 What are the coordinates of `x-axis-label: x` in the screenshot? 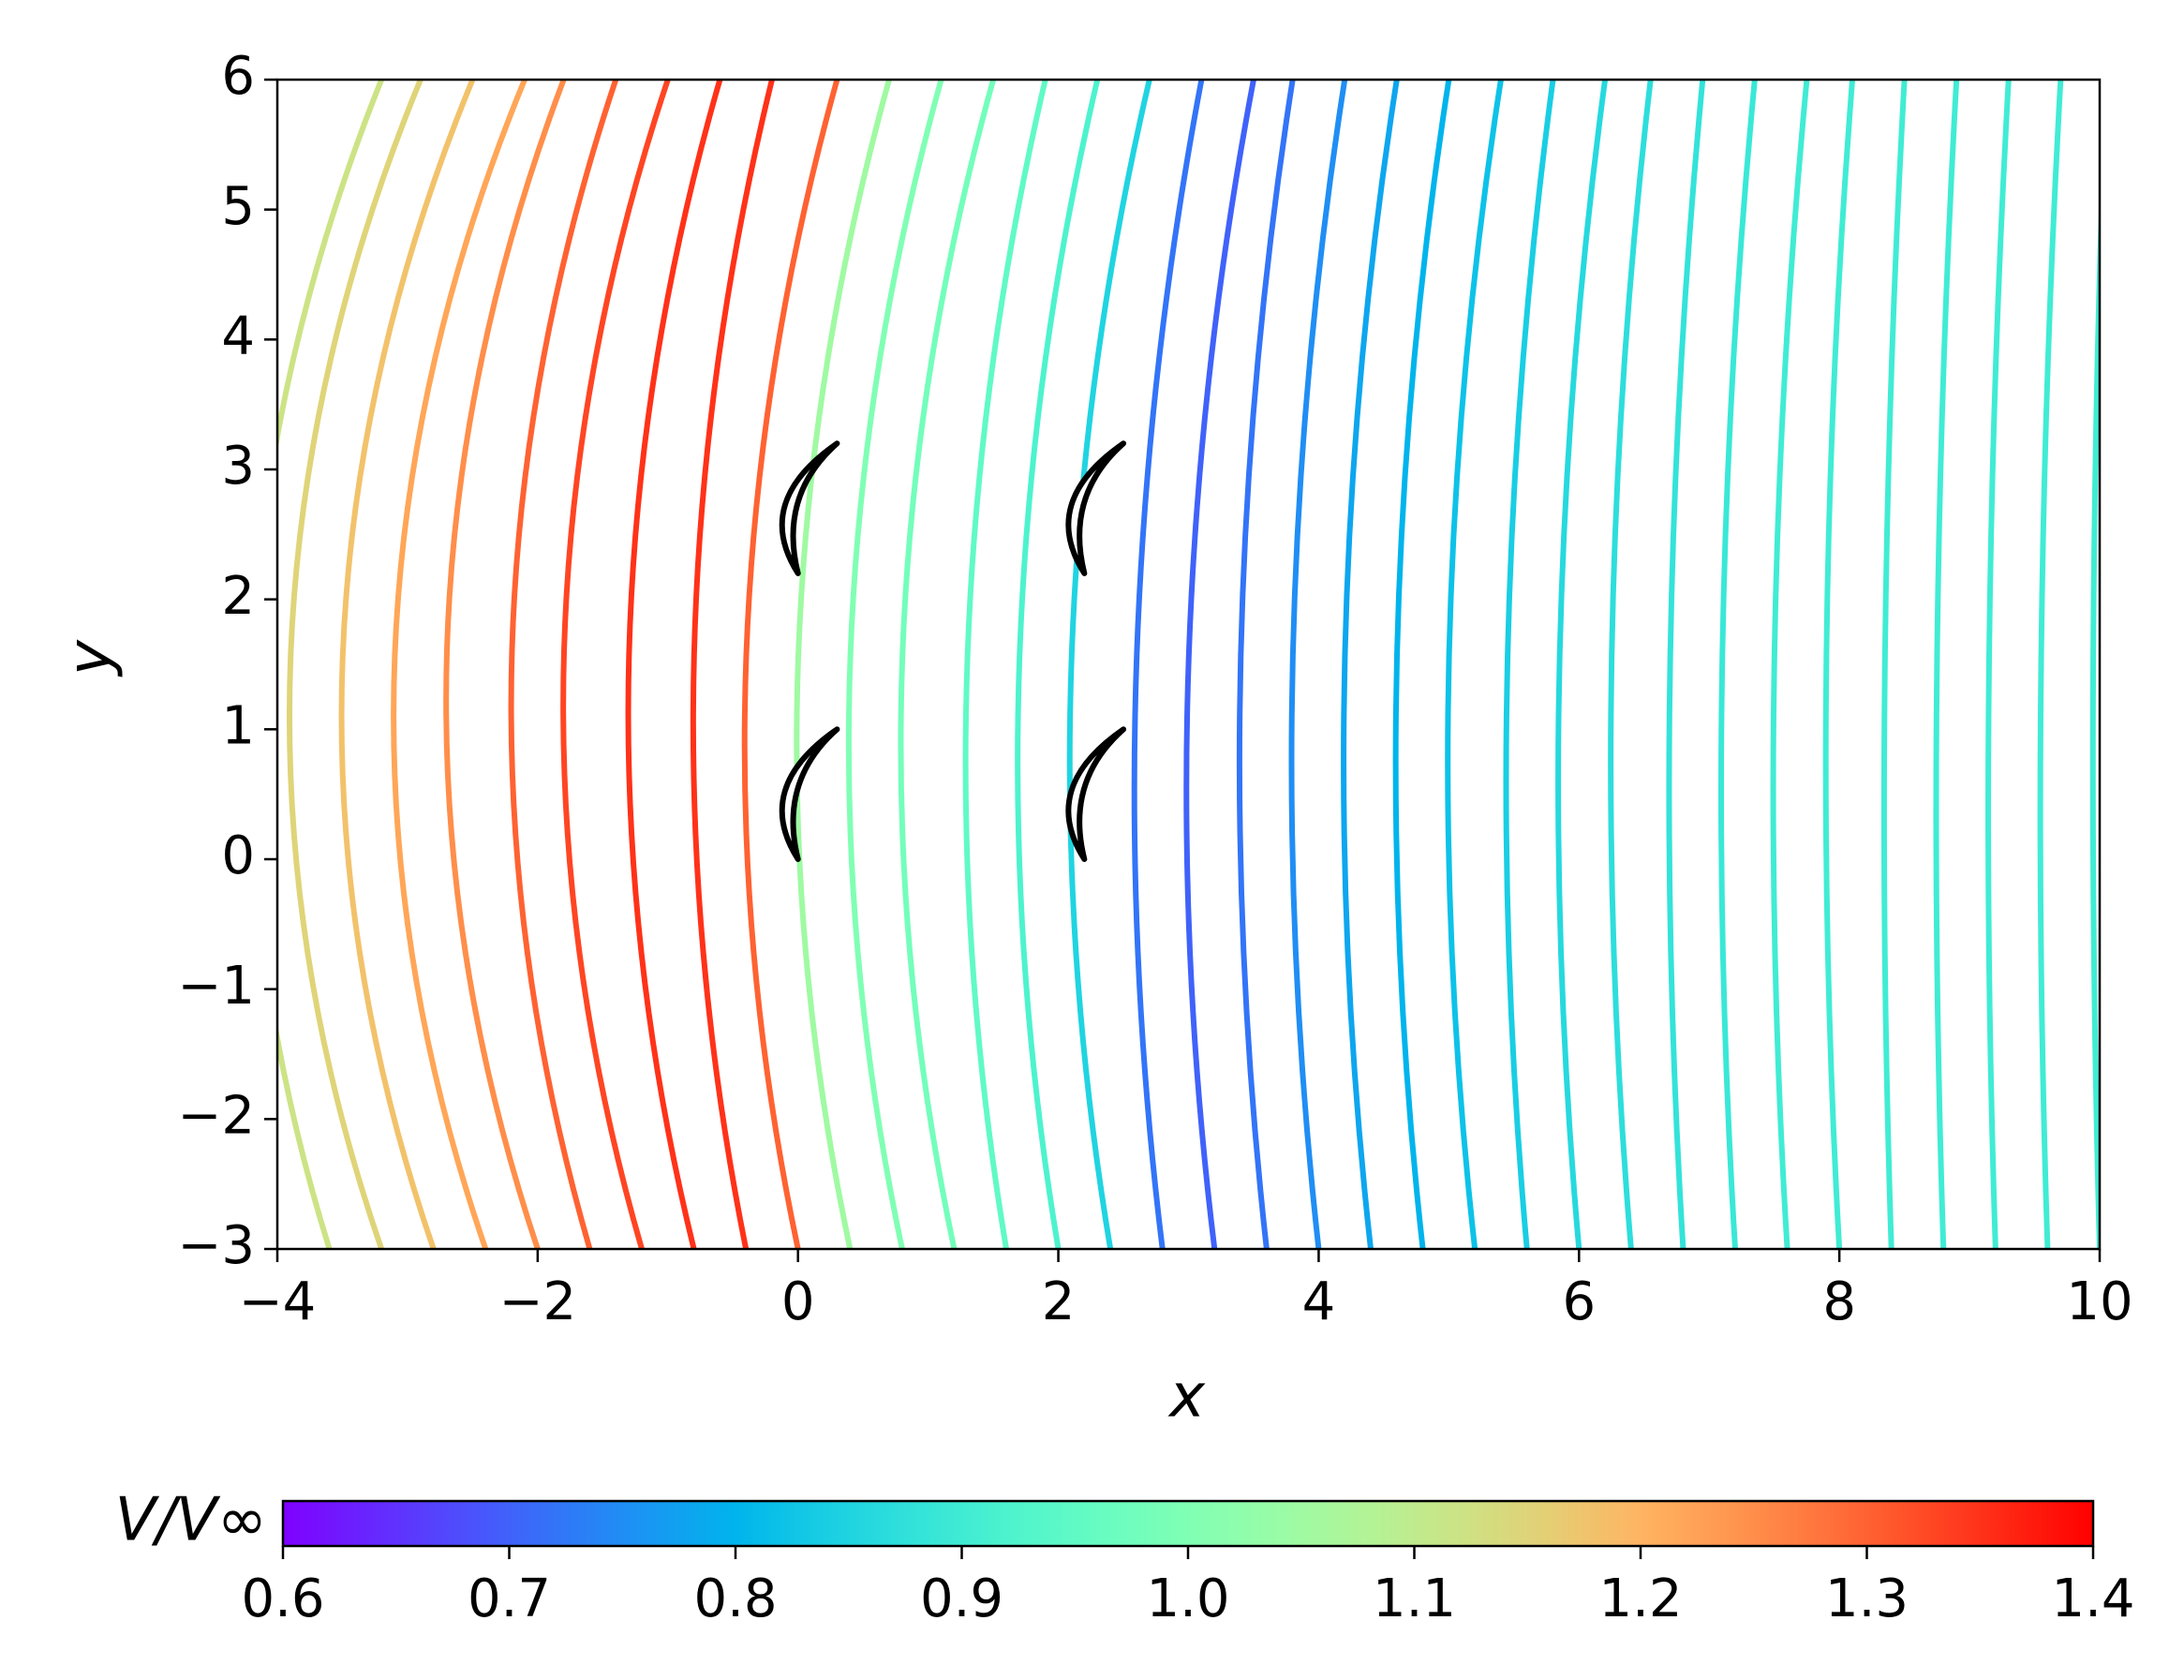 It's located at (1186, 1397).